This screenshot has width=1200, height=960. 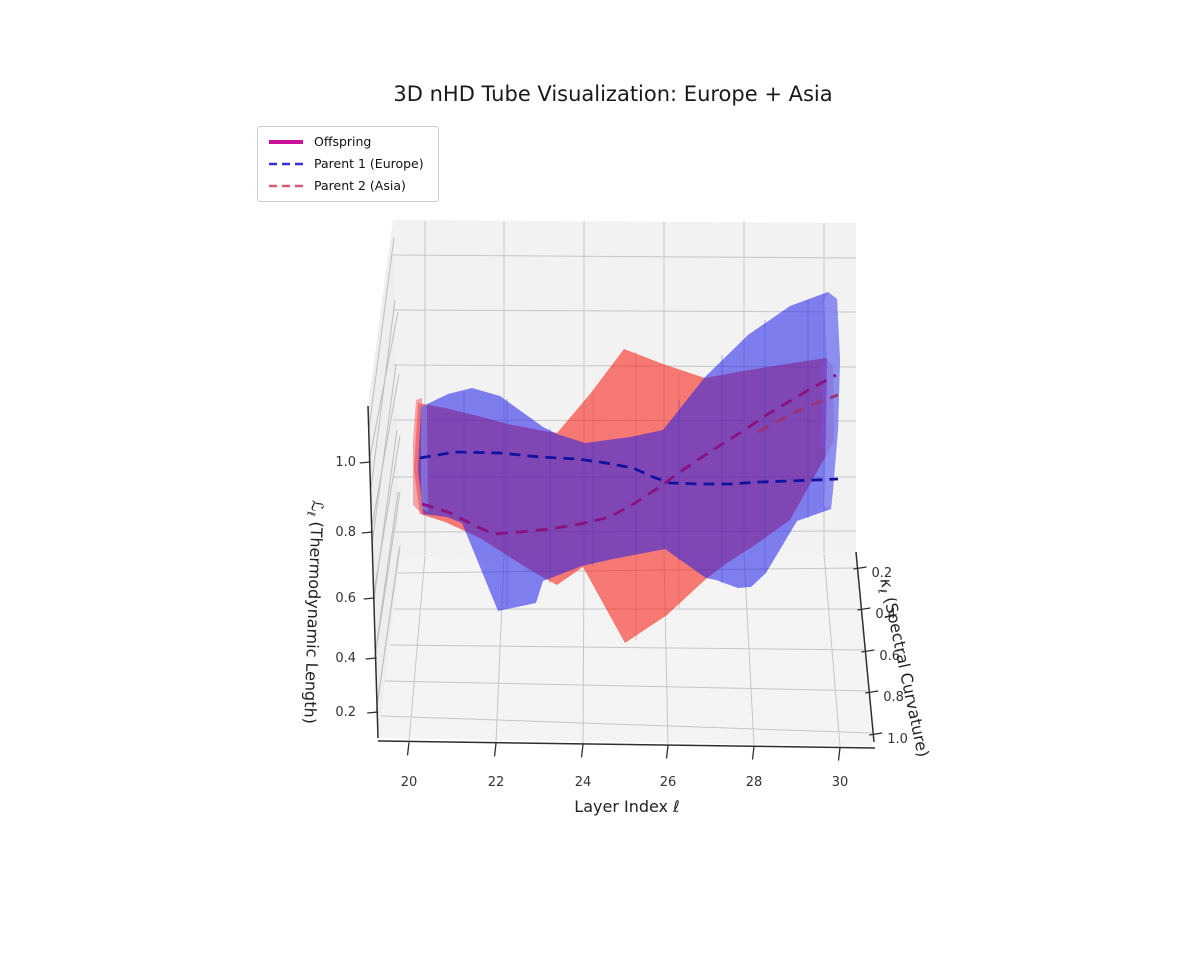 What do you see at coordinates (409, 782) in the screenshot?
I see `x-tick-label: 20` at bounding box center [409, 782].